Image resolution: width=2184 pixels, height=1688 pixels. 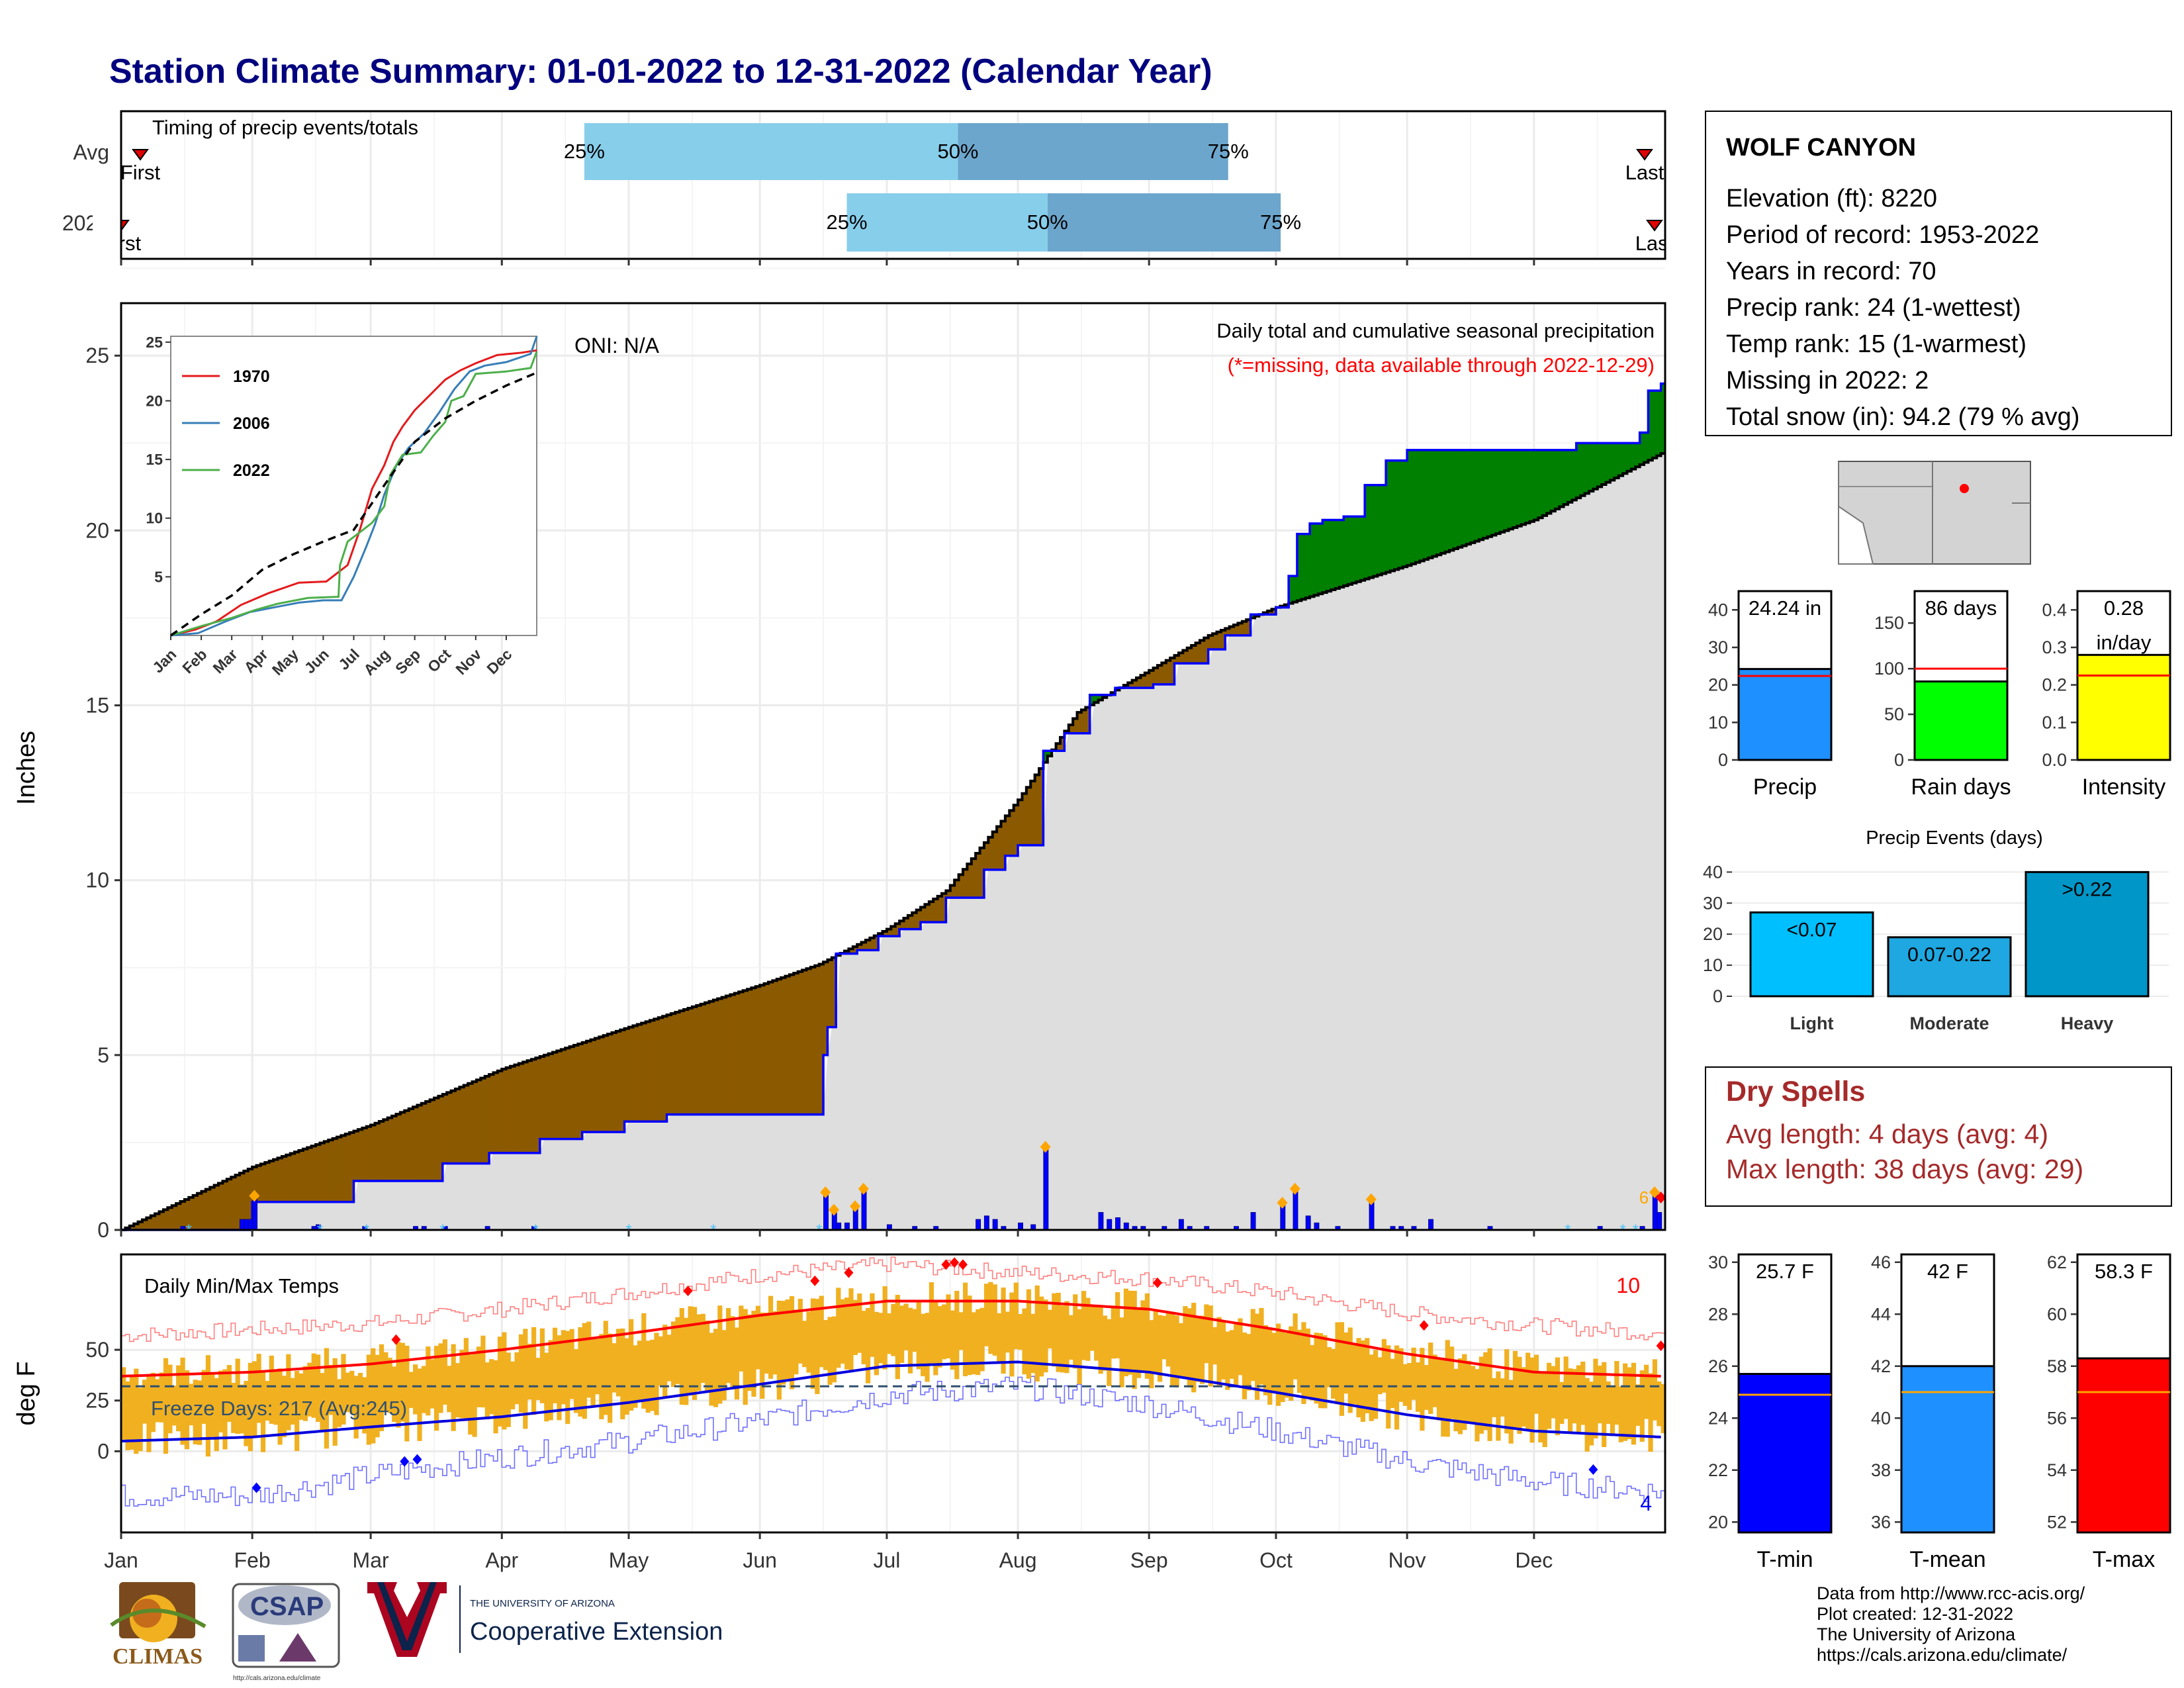 I want to click on csap-logo: CSAP http://cals.arizona.edu/climate, so click(x=286, y=1632).